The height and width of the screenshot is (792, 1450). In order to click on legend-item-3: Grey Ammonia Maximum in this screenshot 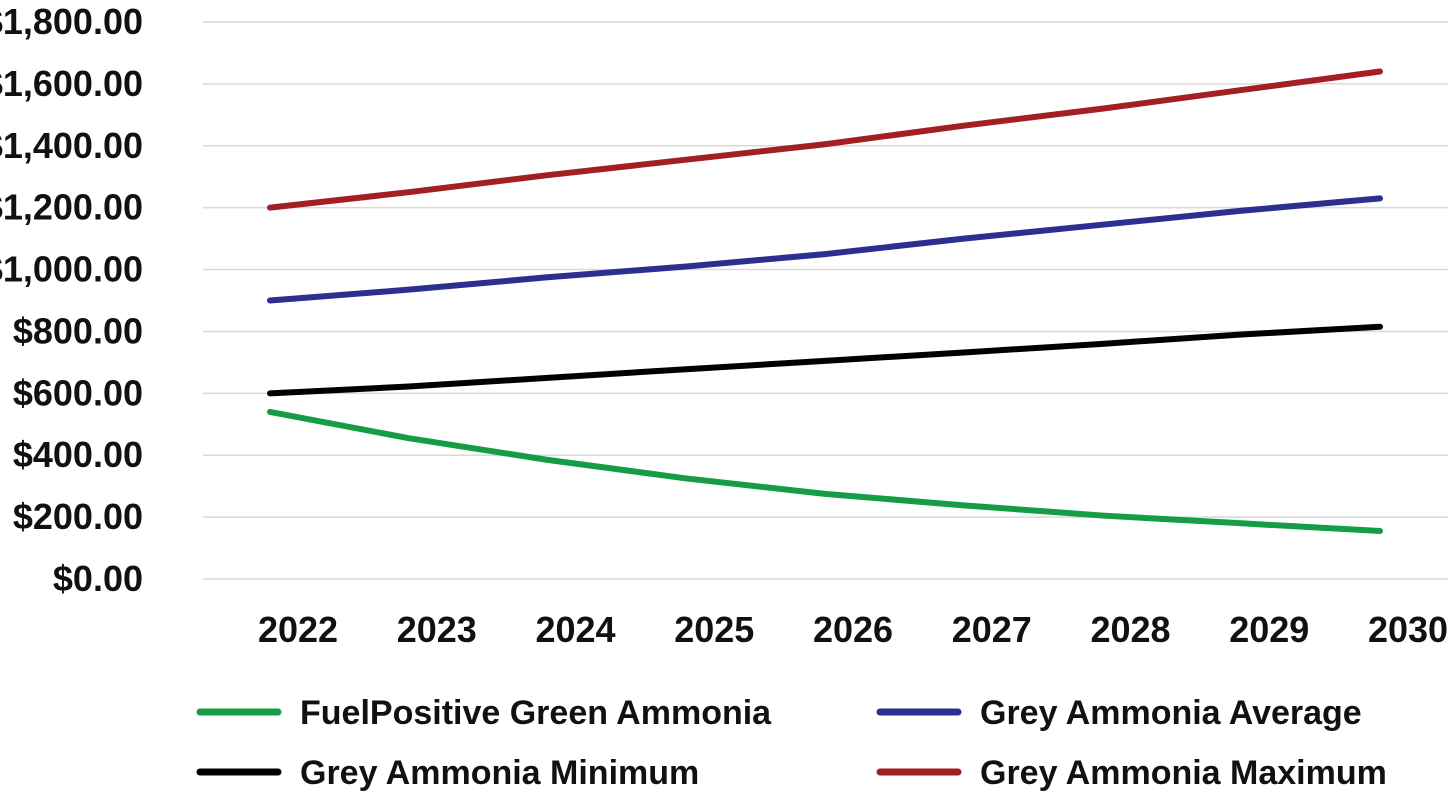, I will do `click(1131, 773)`.